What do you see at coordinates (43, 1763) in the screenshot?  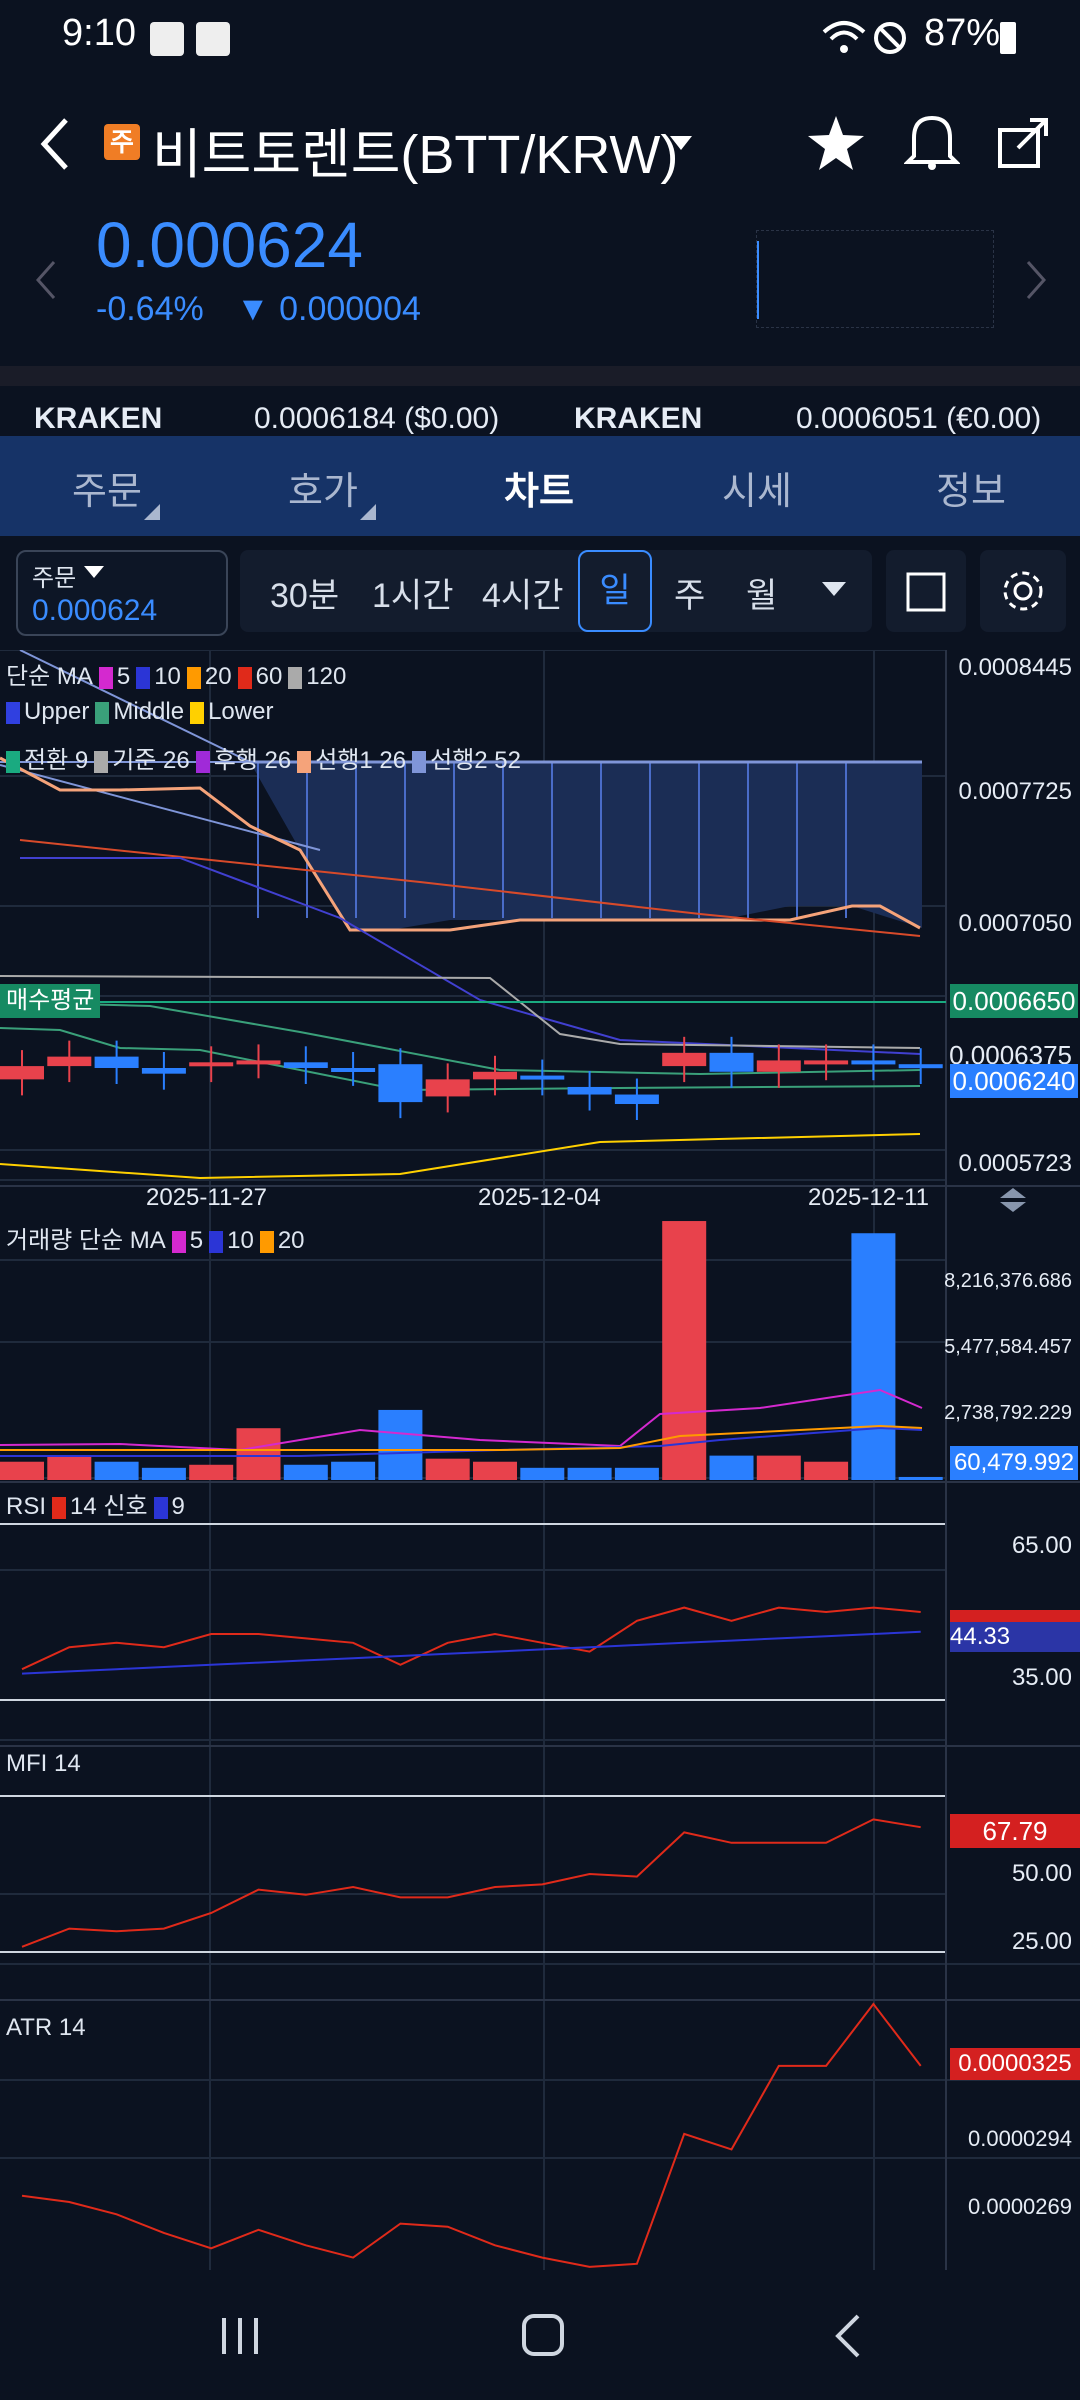 I see `mfi-legend: MFI 14` at bounding box center [43, 1763].